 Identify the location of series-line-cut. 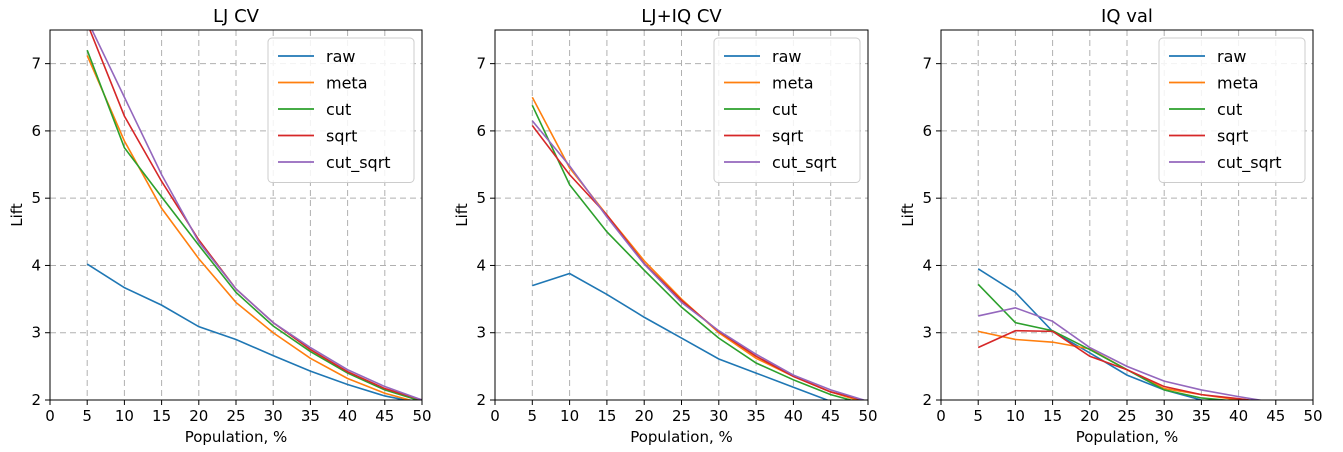
(1105, 341).